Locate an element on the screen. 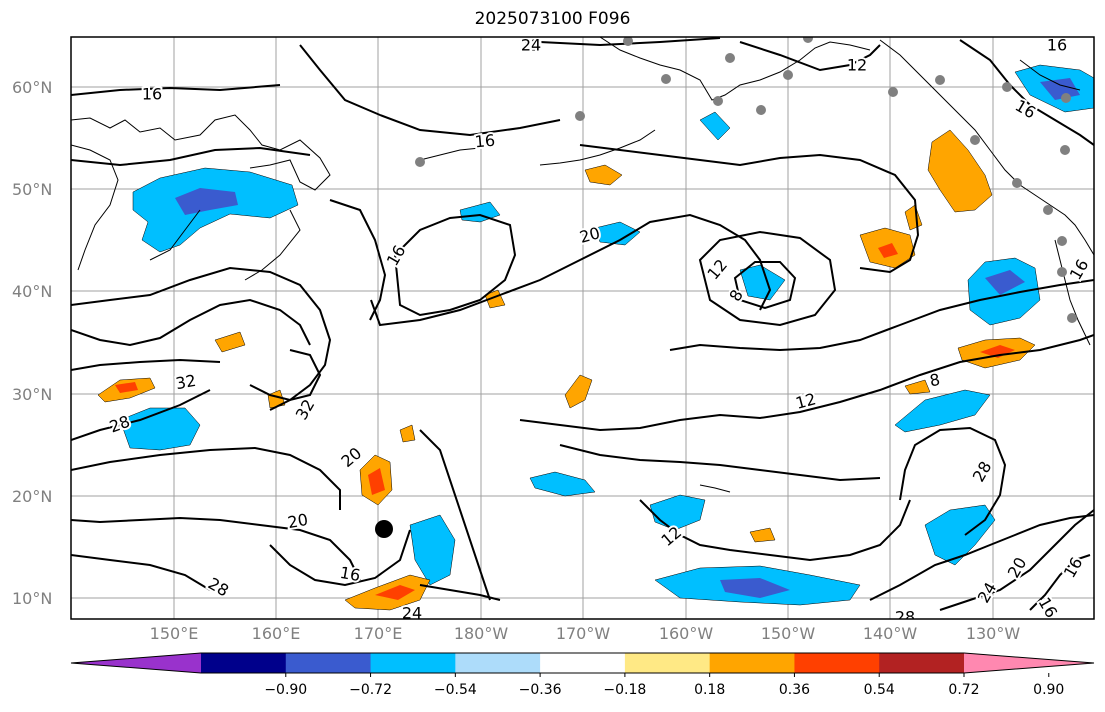 This screenshot has width=1105, height=712. red-feature-20n is located at coordinates (376, 481).